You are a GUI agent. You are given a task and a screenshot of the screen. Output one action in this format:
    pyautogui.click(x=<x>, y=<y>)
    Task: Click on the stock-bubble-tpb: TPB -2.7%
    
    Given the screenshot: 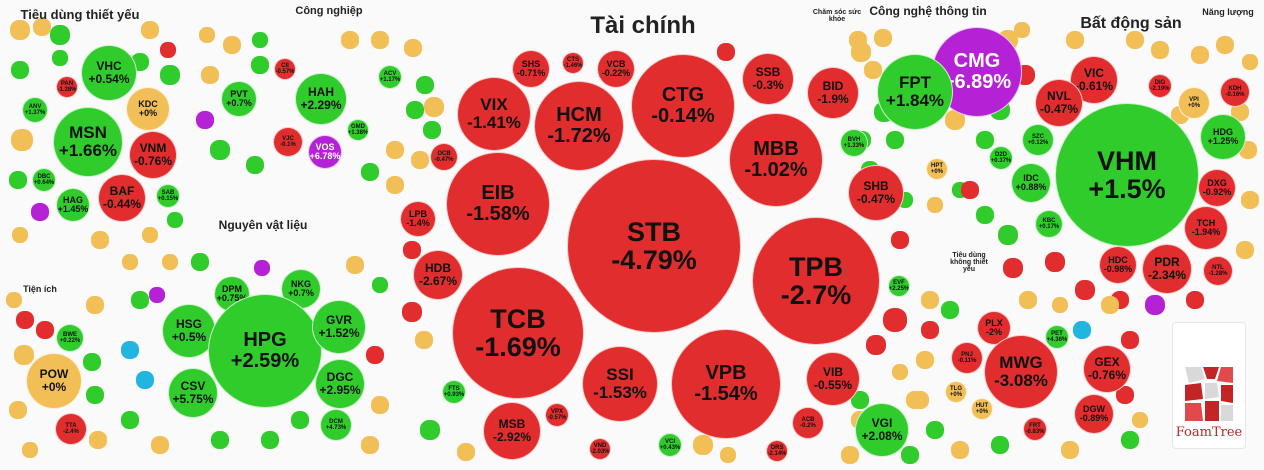 What is the action you would take?
    pyautogui.click(x=816, y=281)
    